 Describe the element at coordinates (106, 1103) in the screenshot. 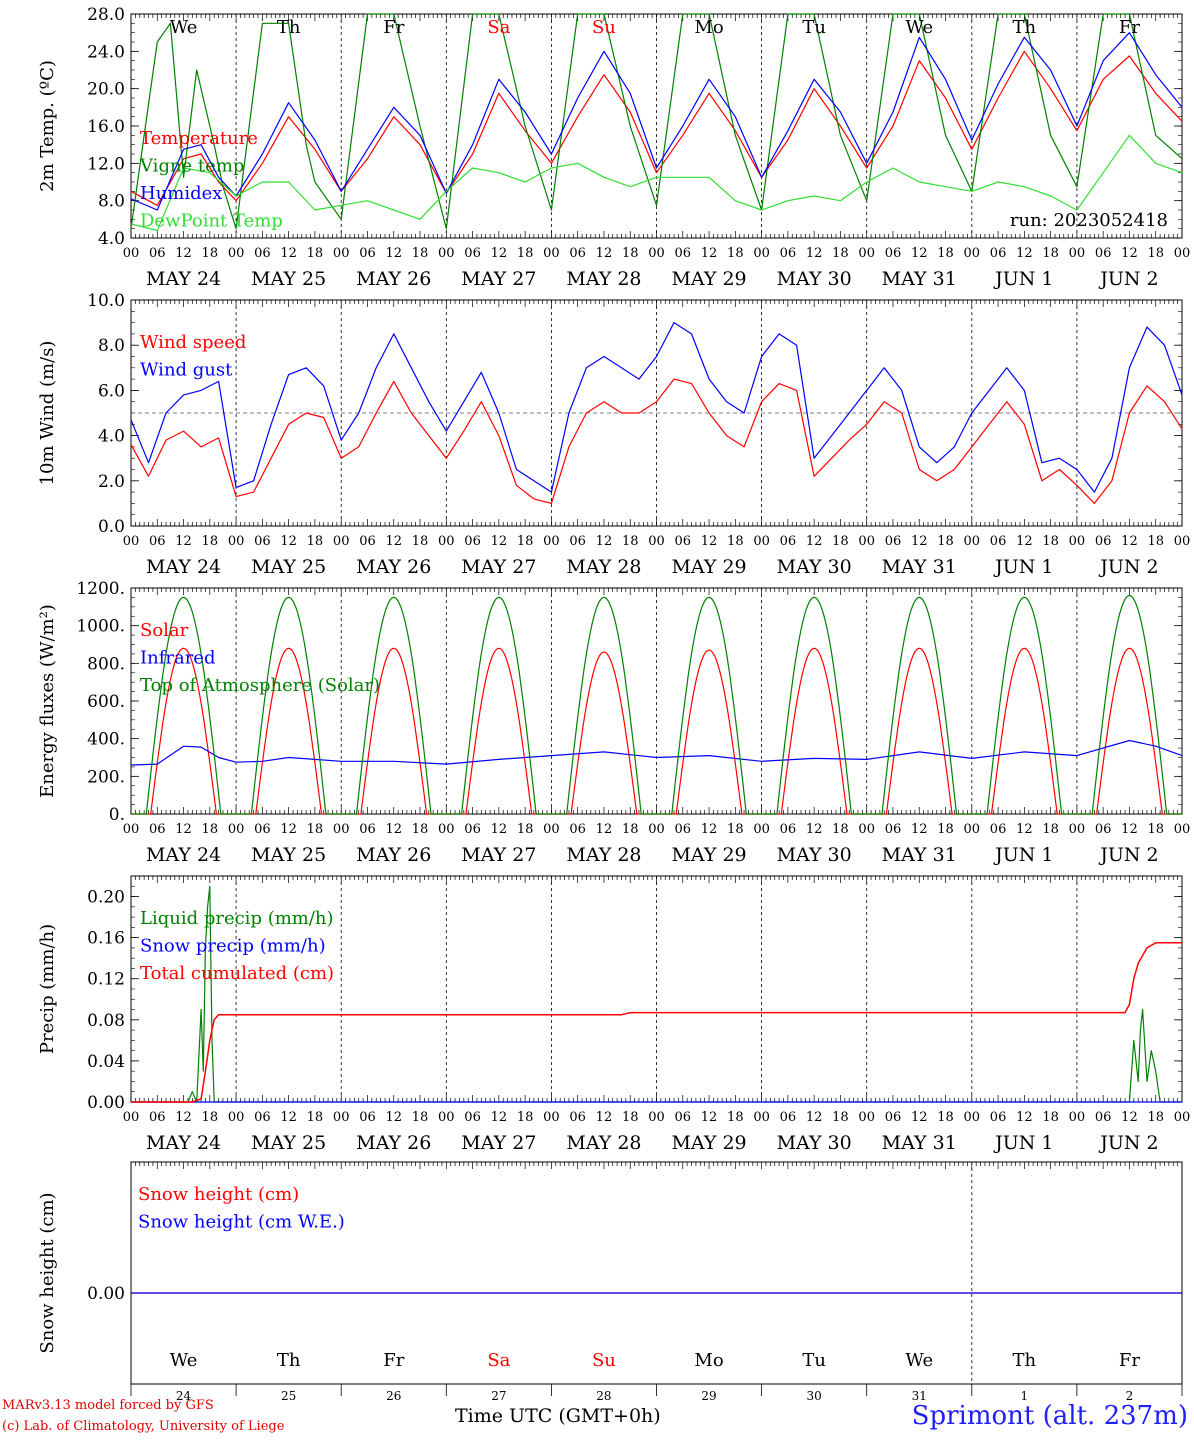

I see `y-tick-label: 0.00` at that location.